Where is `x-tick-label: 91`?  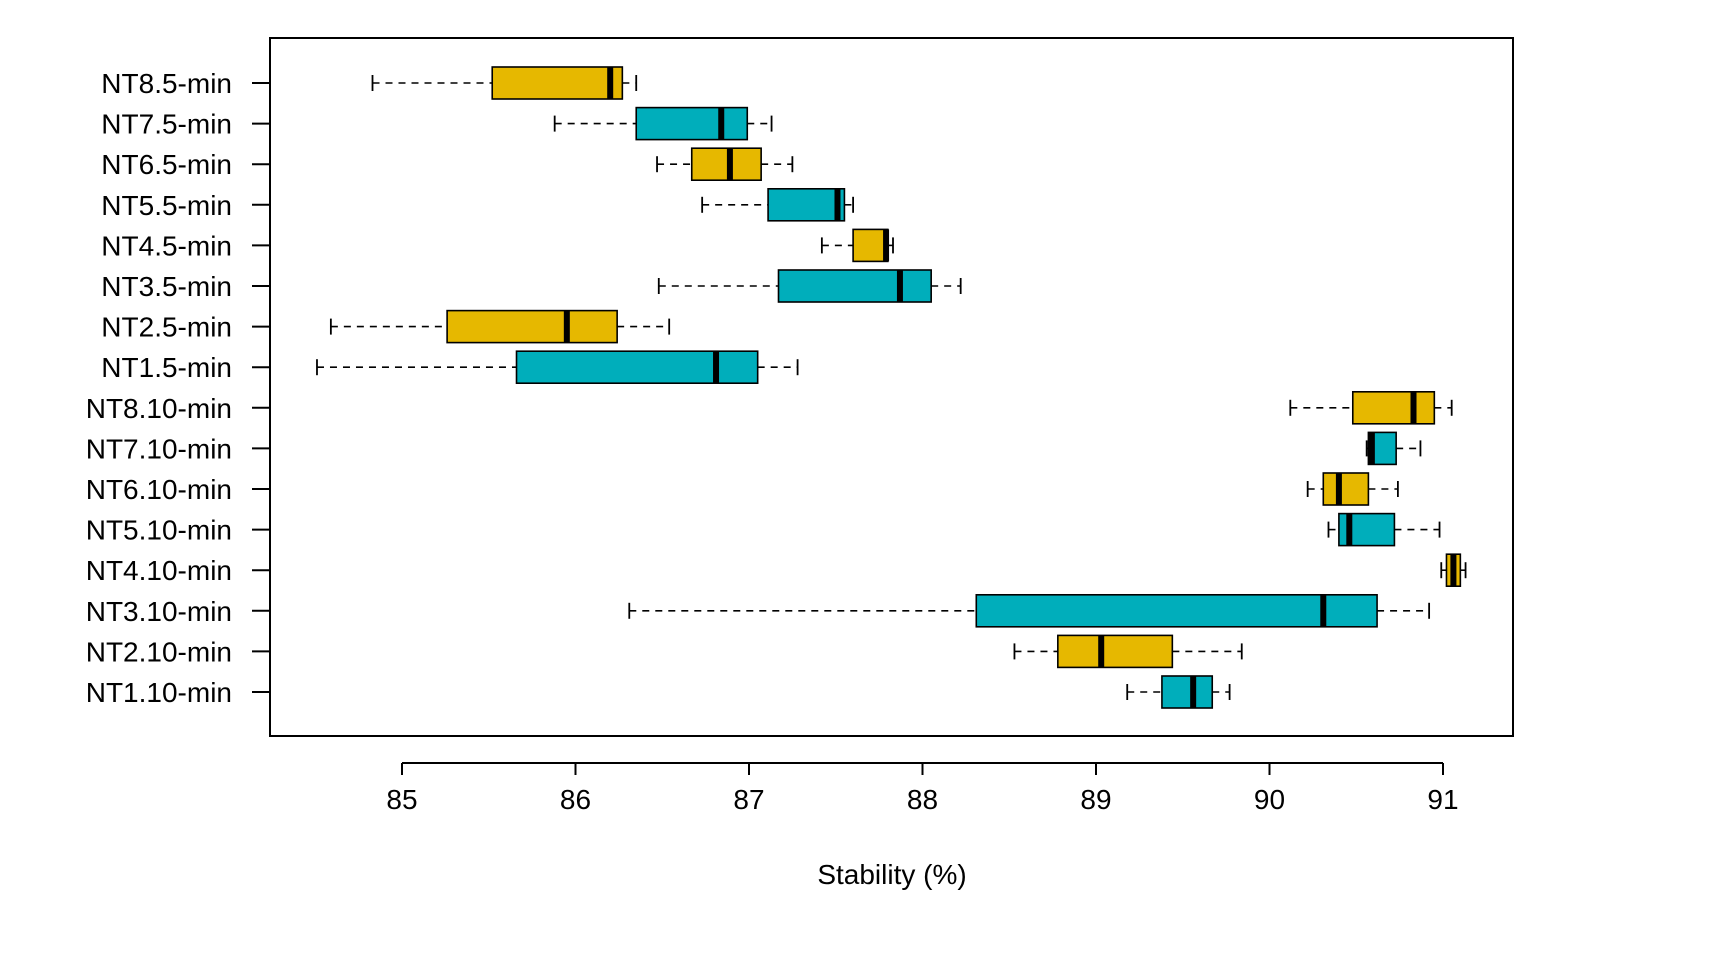
x-tick-label: 91 is located at coordinates (1442, 799).